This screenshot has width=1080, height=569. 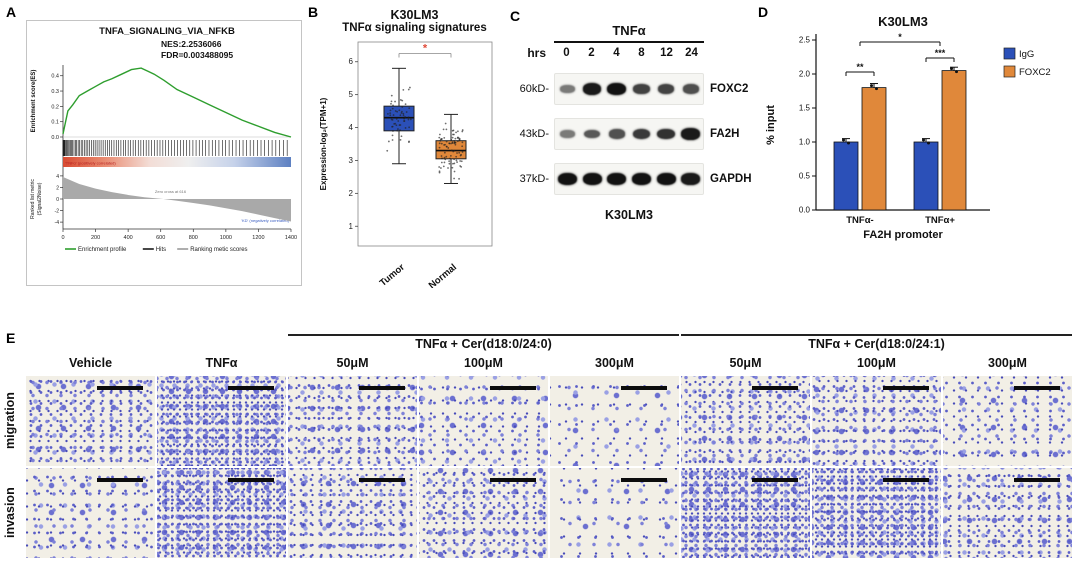 What do you see at coordinates (351, 61) in the screenshot?
I see `svg-text: 6` at bounding box center [351, 61].